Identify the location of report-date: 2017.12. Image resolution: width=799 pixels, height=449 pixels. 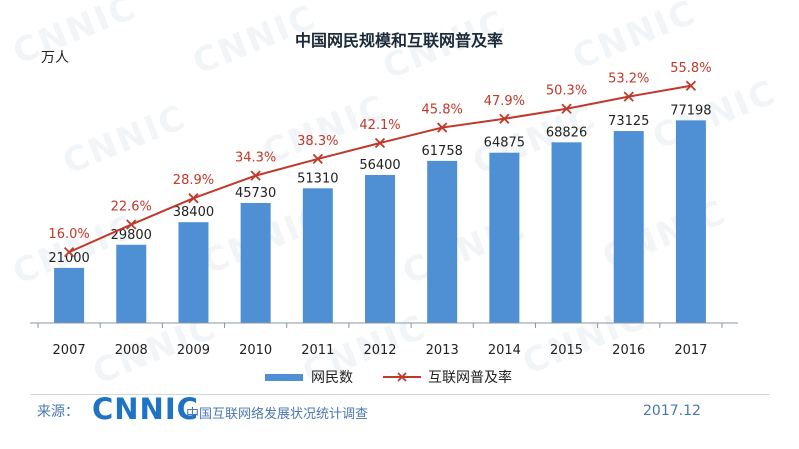
(672, 411).